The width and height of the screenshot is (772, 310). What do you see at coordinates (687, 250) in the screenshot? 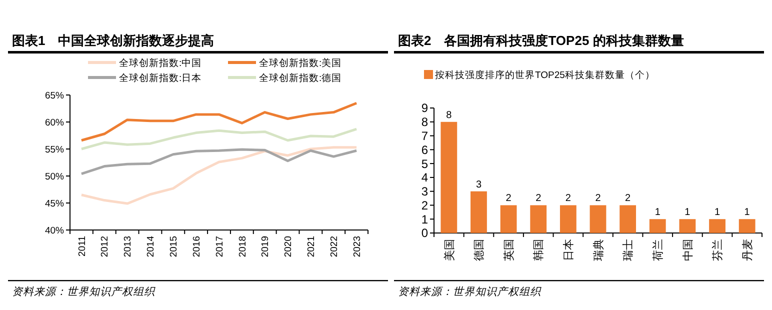
I see `x-tick-label: 中国` at bounding box center [687, 250].